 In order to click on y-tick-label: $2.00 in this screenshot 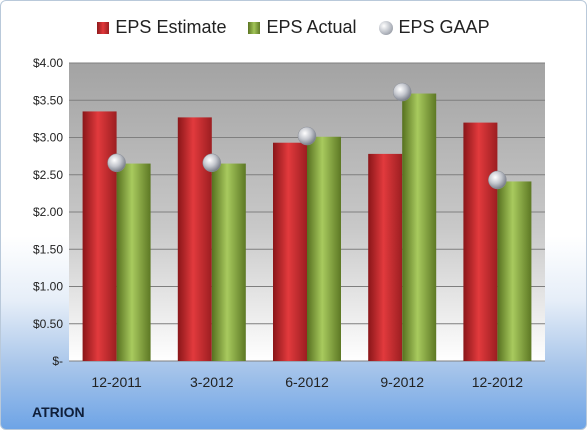, I will do `click(48, 212)`.